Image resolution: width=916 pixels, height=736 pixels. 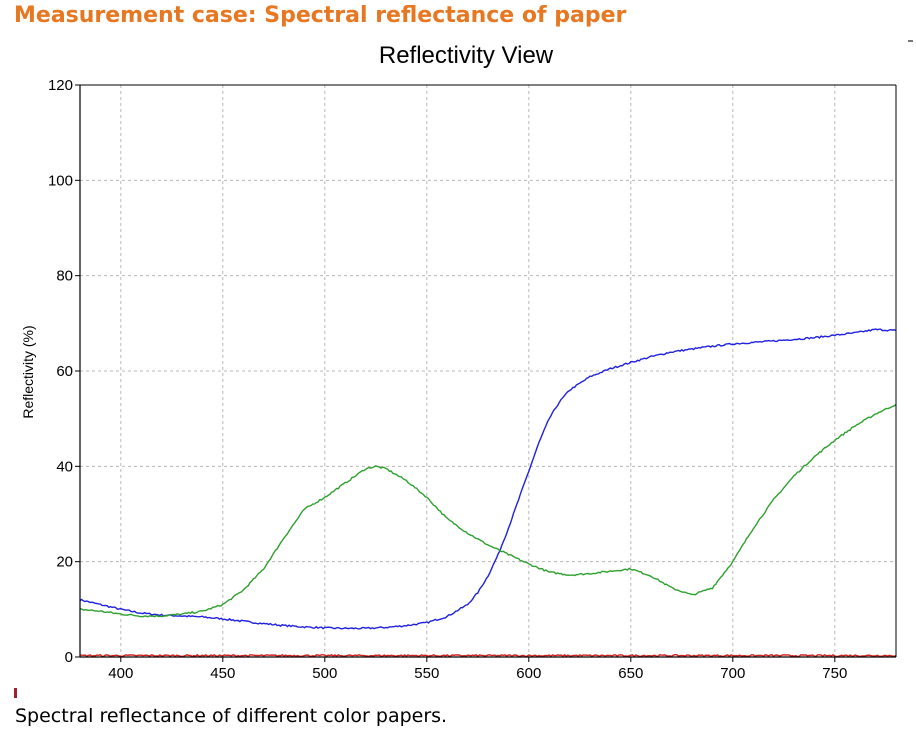 I want to click on y-tick-label: 100, so click(x=60, y=180).